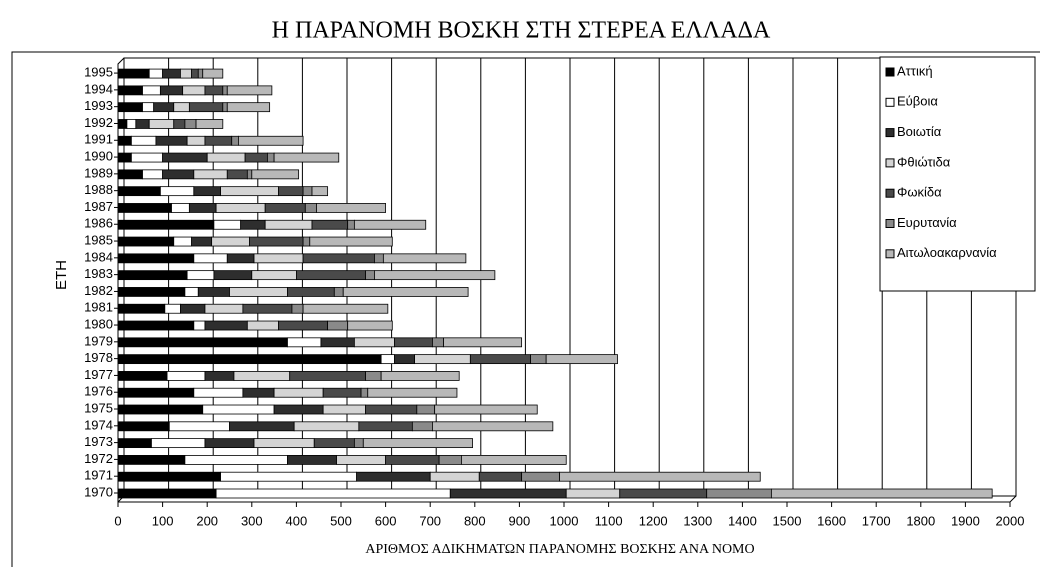 The height and width of the screenshot is (572, 1043). Describe the element at coordinates (475, 520) in the screenshot. I see `x-tick-label: 800` at that location.